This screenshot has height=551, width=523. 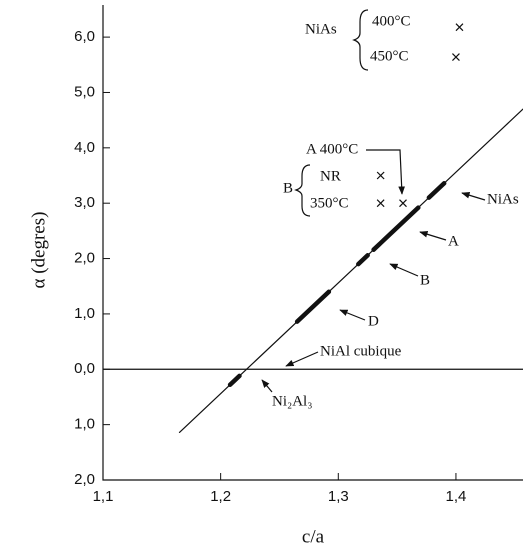 I want to click on annotation: 400°C, so click(x=391, y=21).